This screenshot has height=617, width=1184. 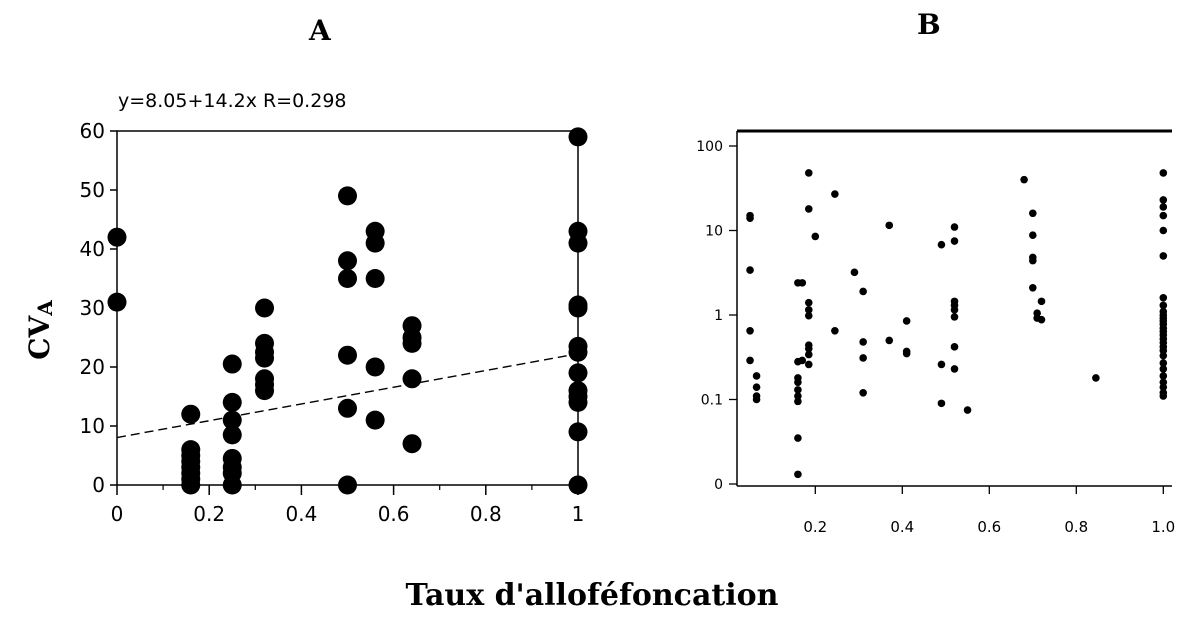 What do you see at coordinates (578, 514) in the screenshot?
I see `x-tick-label-a: 1` at bounding box center [578, 514].